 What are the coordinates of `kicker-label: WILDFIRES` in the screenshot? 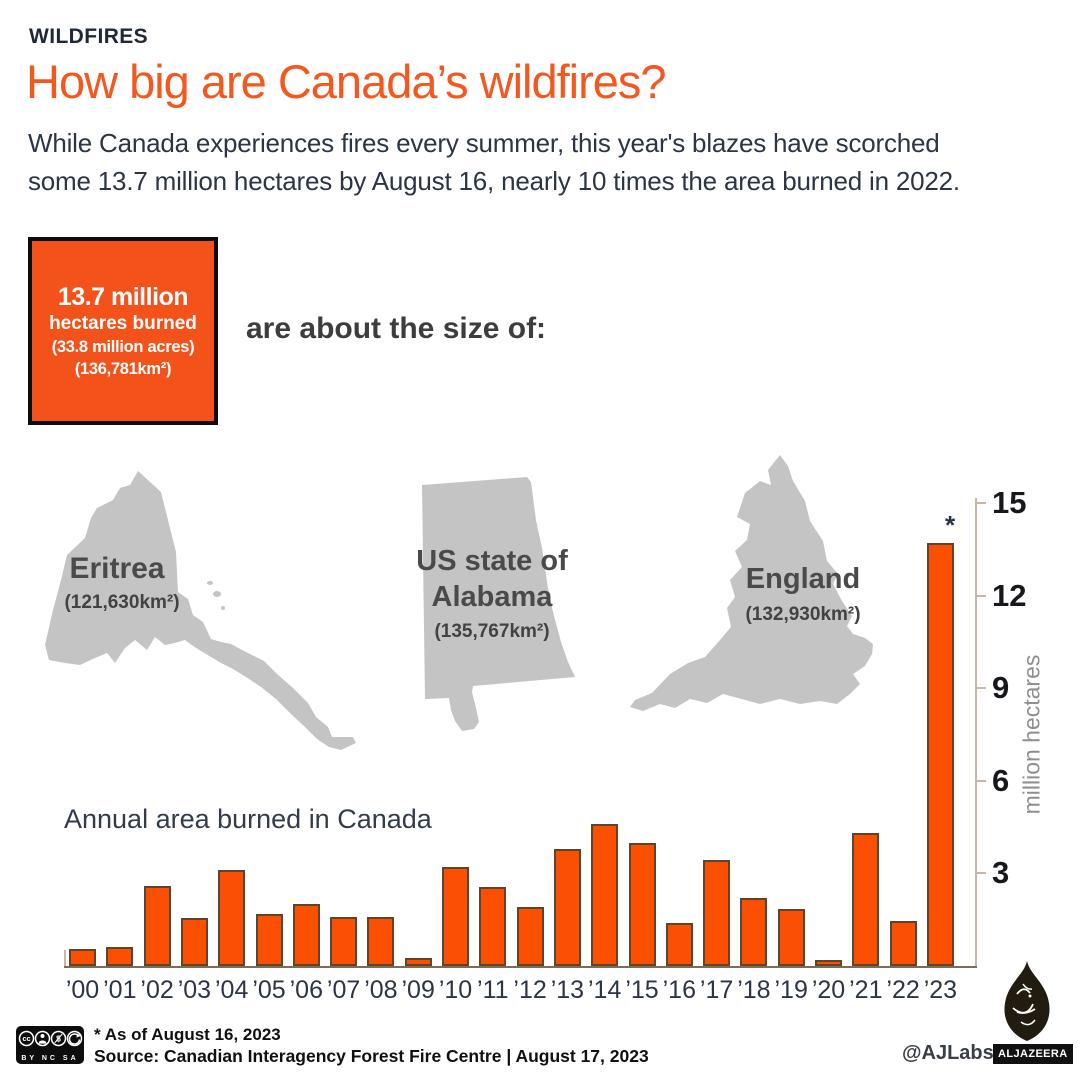 It's located at (89, 36).